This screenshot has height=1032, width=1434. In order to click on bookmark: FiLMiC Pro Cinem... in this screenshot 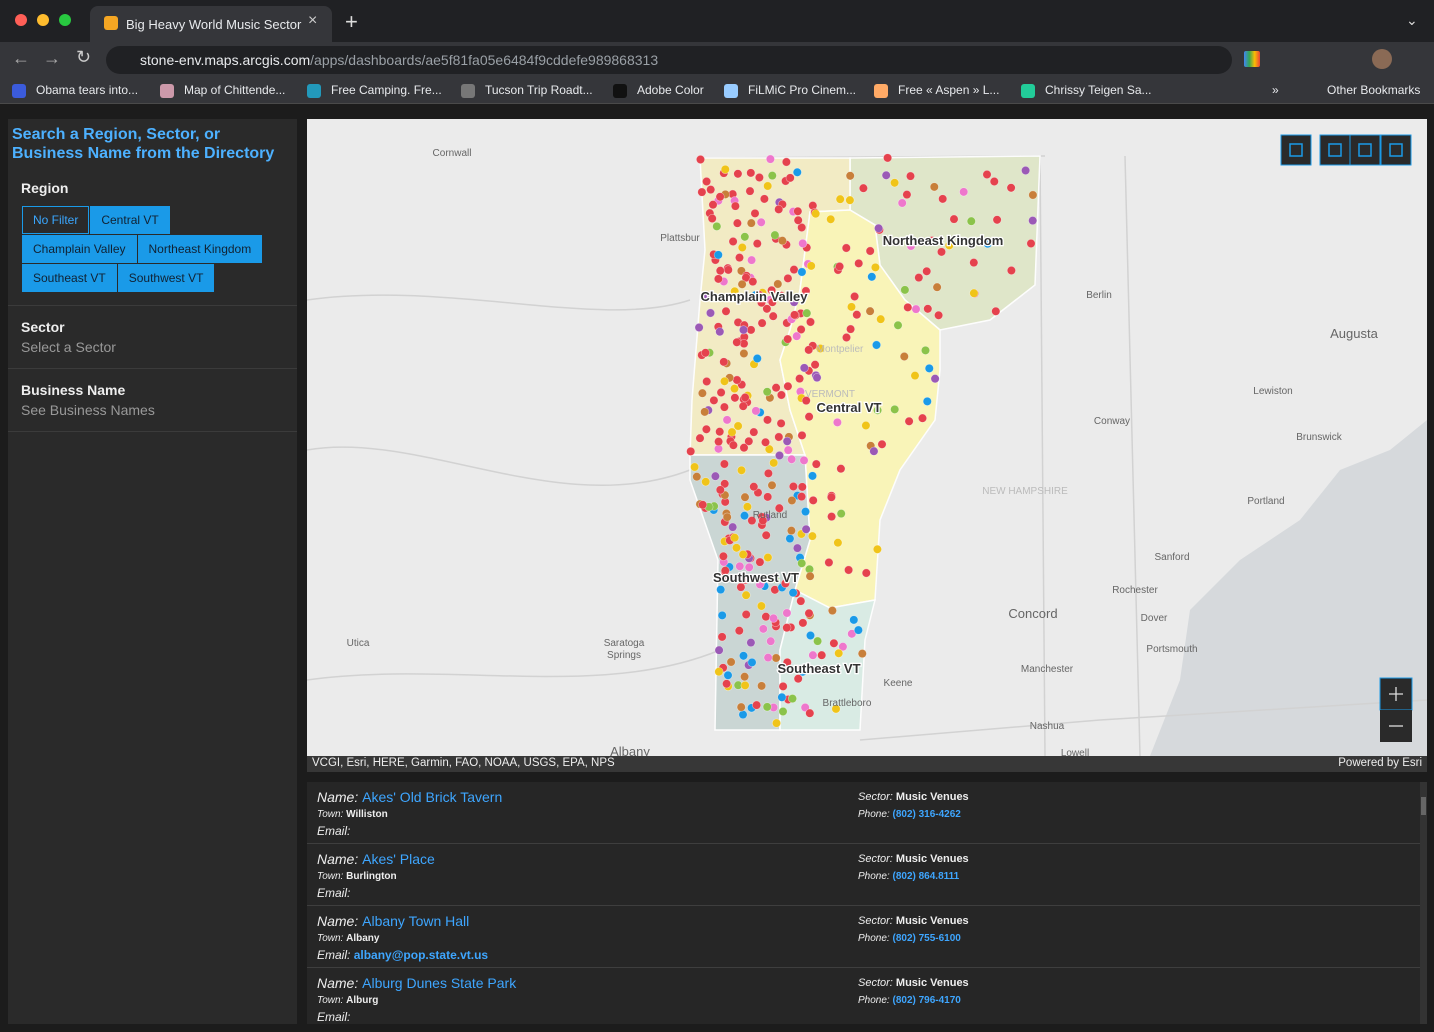, I will do `click(802, 90)`.